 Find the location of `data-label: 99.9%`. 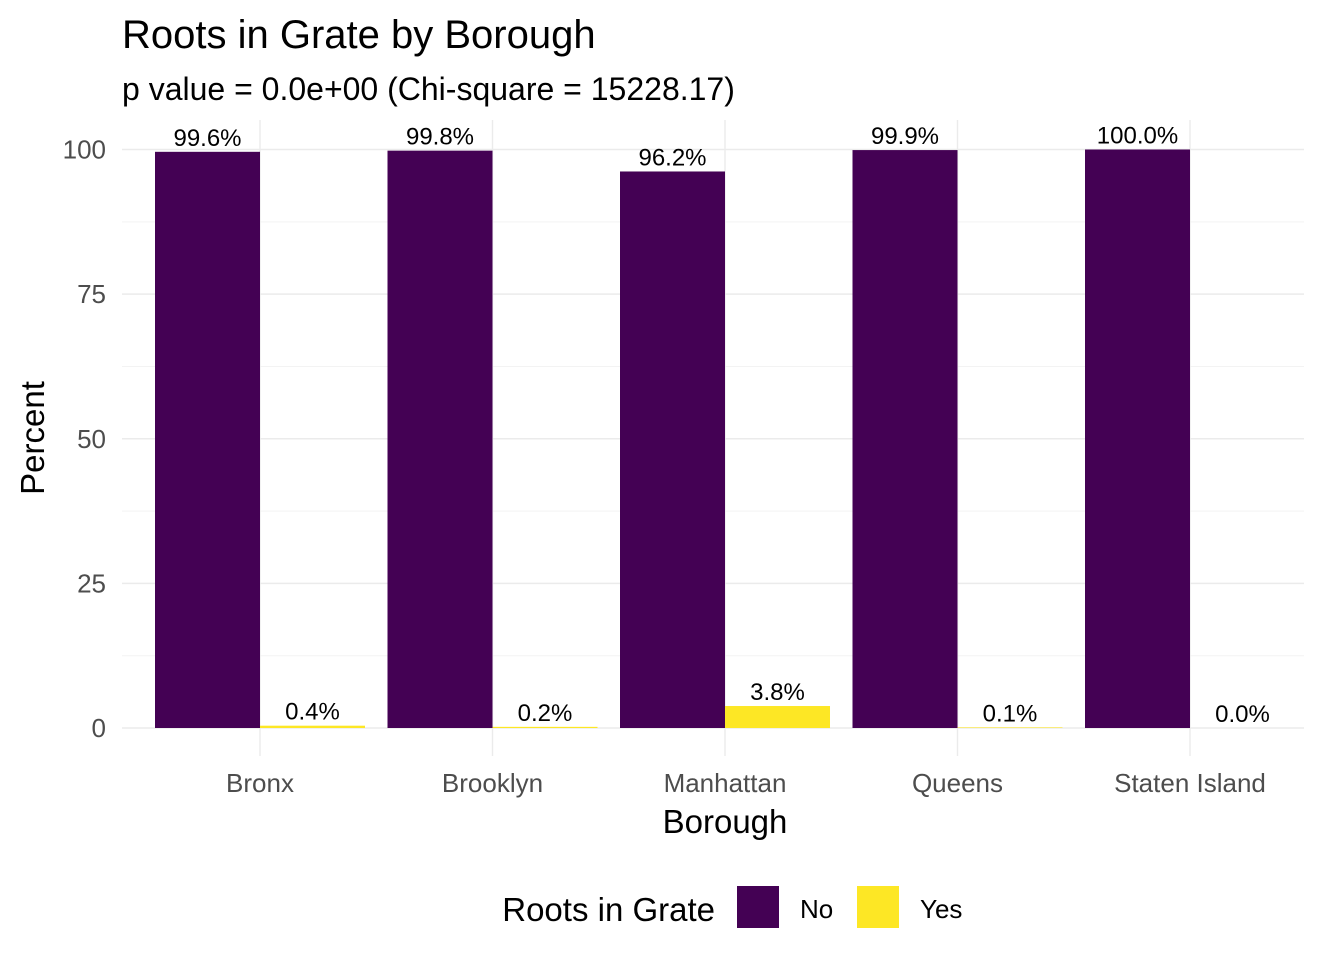

data-label: 99.9% is located at coordinates (905, 136).